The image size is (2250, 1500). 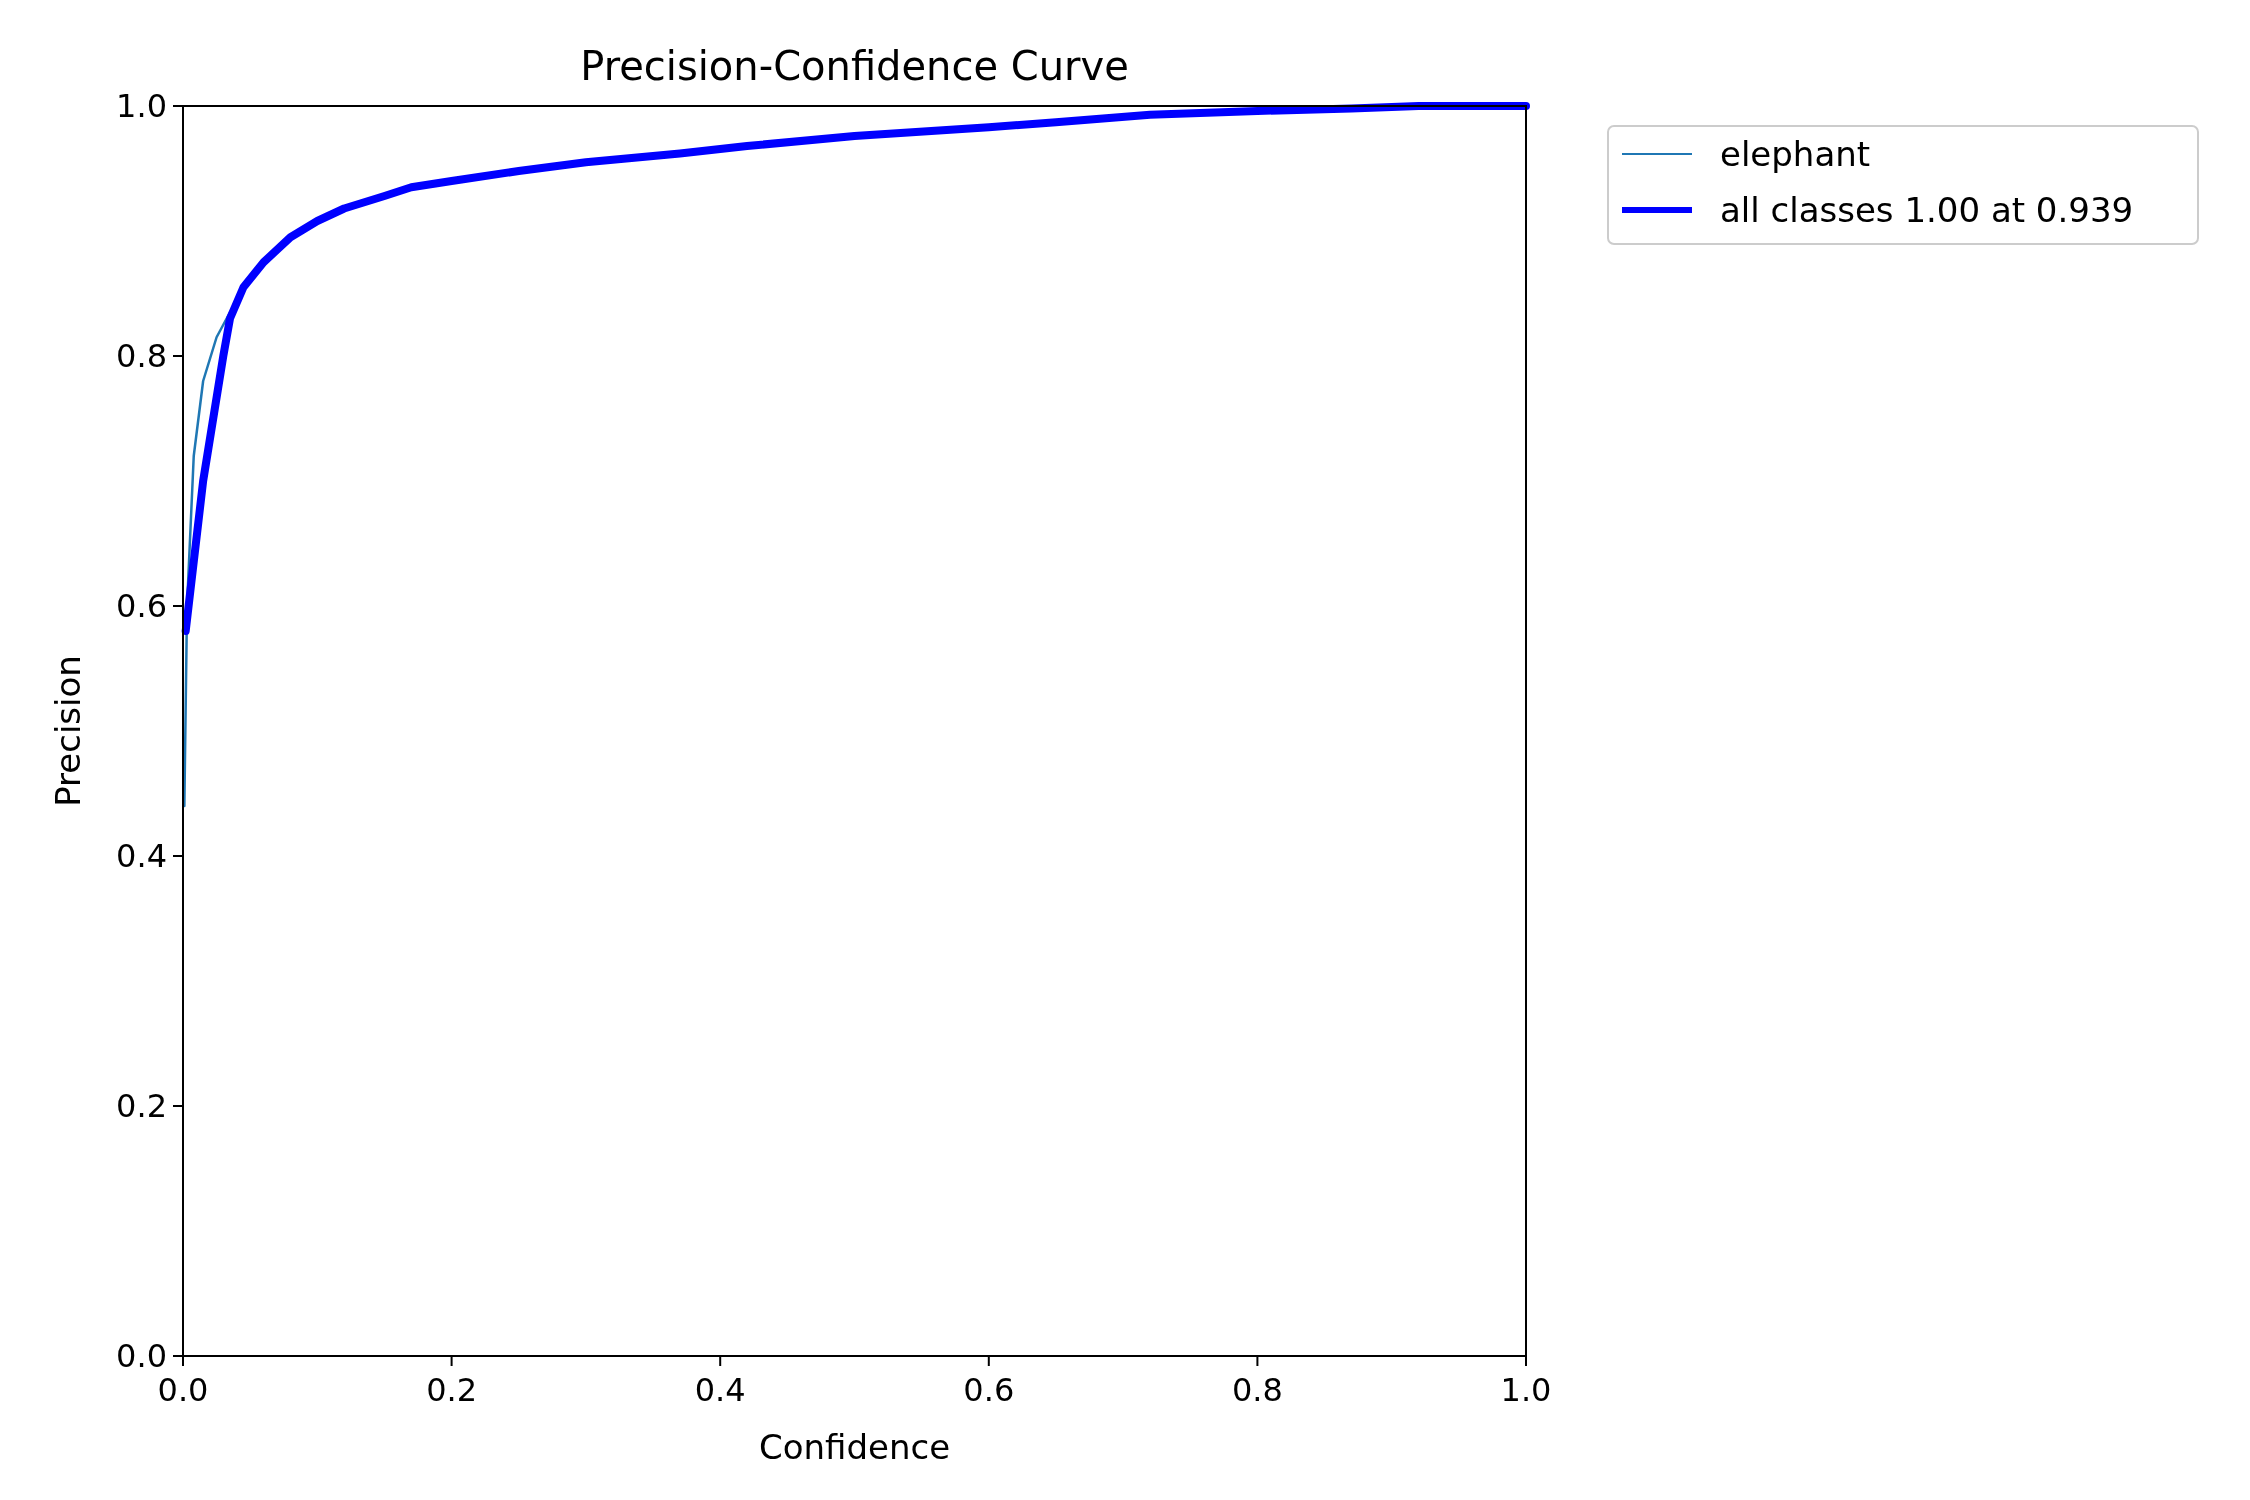 I want to click on x-tick-label: 0.8, so click(x=1257, y=1390).